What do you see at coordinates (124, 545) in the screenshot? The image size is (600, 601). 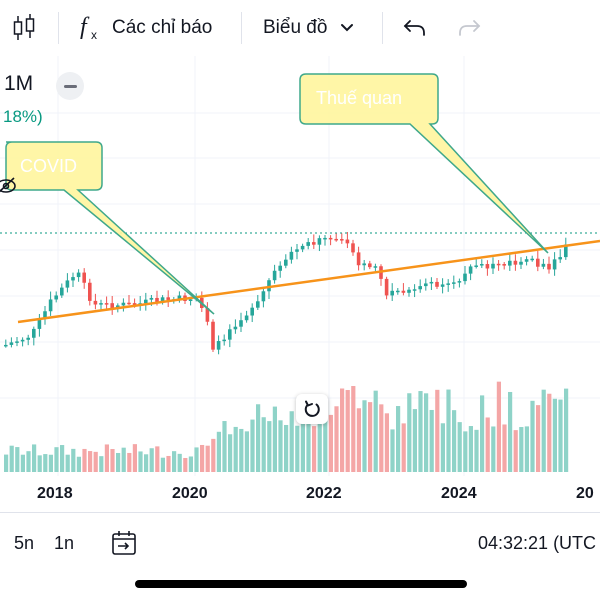 I see `go-to-date-button` at bounding box center [124, 545].